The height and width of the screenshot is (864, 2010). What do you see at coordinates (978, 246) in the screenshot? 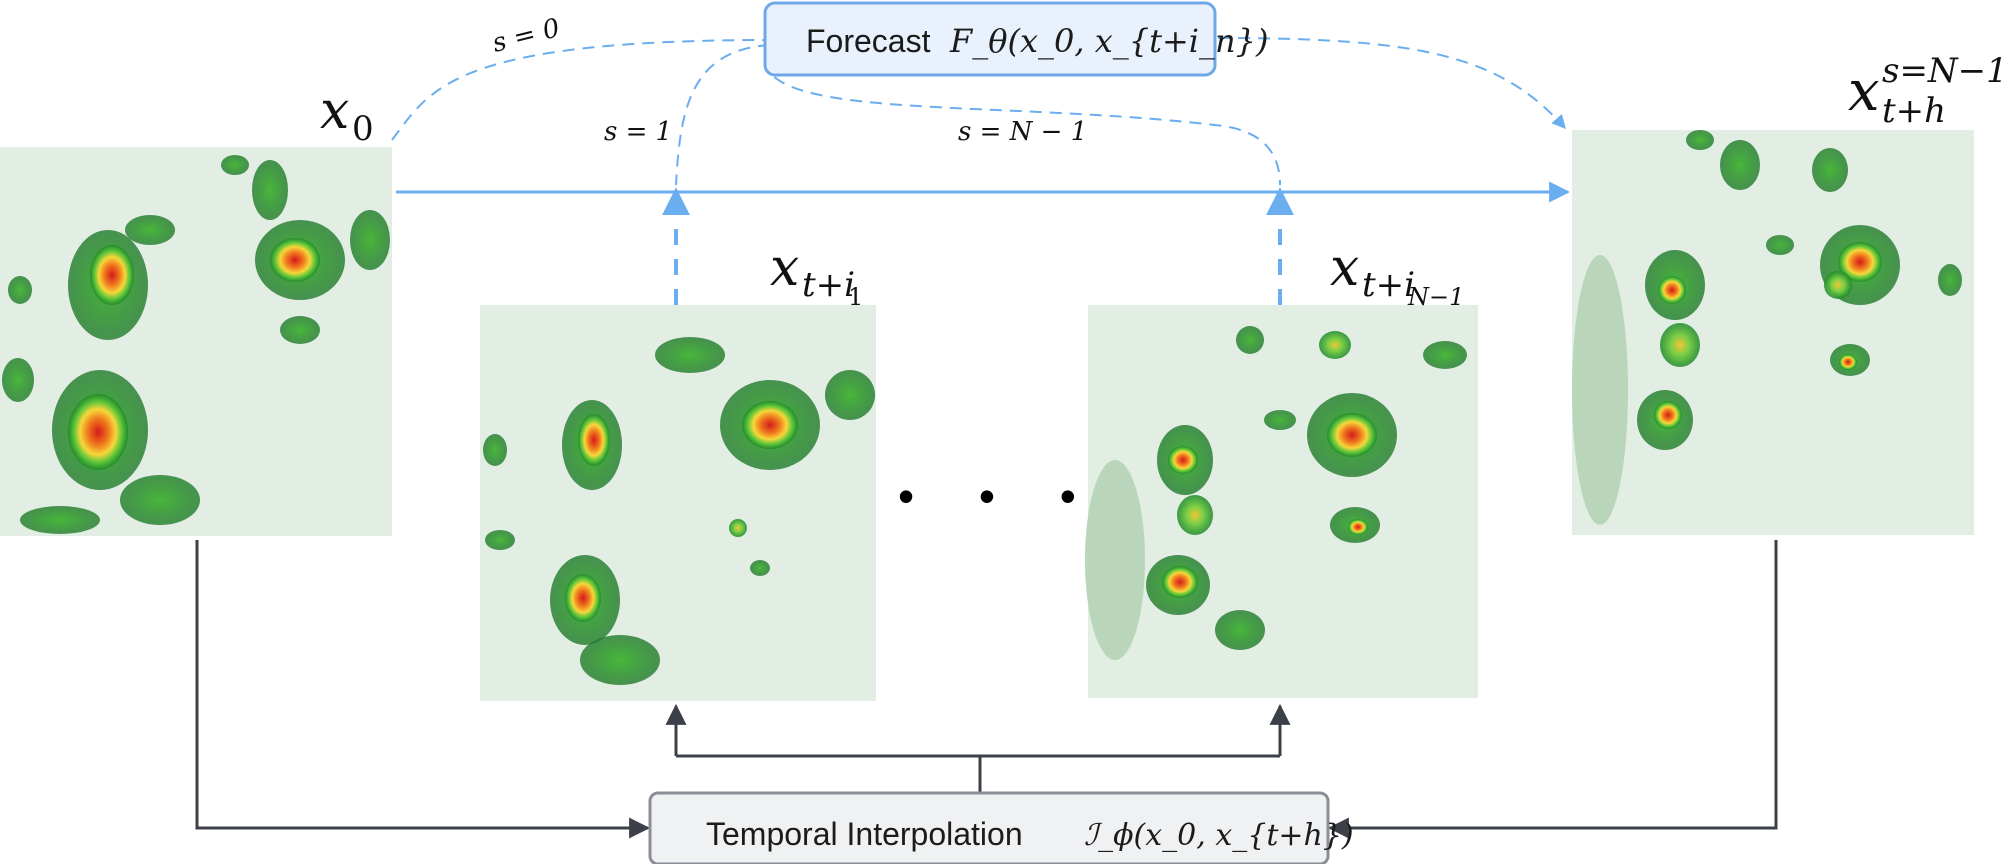
I see `up-arrows-blue` at bounding box center [978, 246].